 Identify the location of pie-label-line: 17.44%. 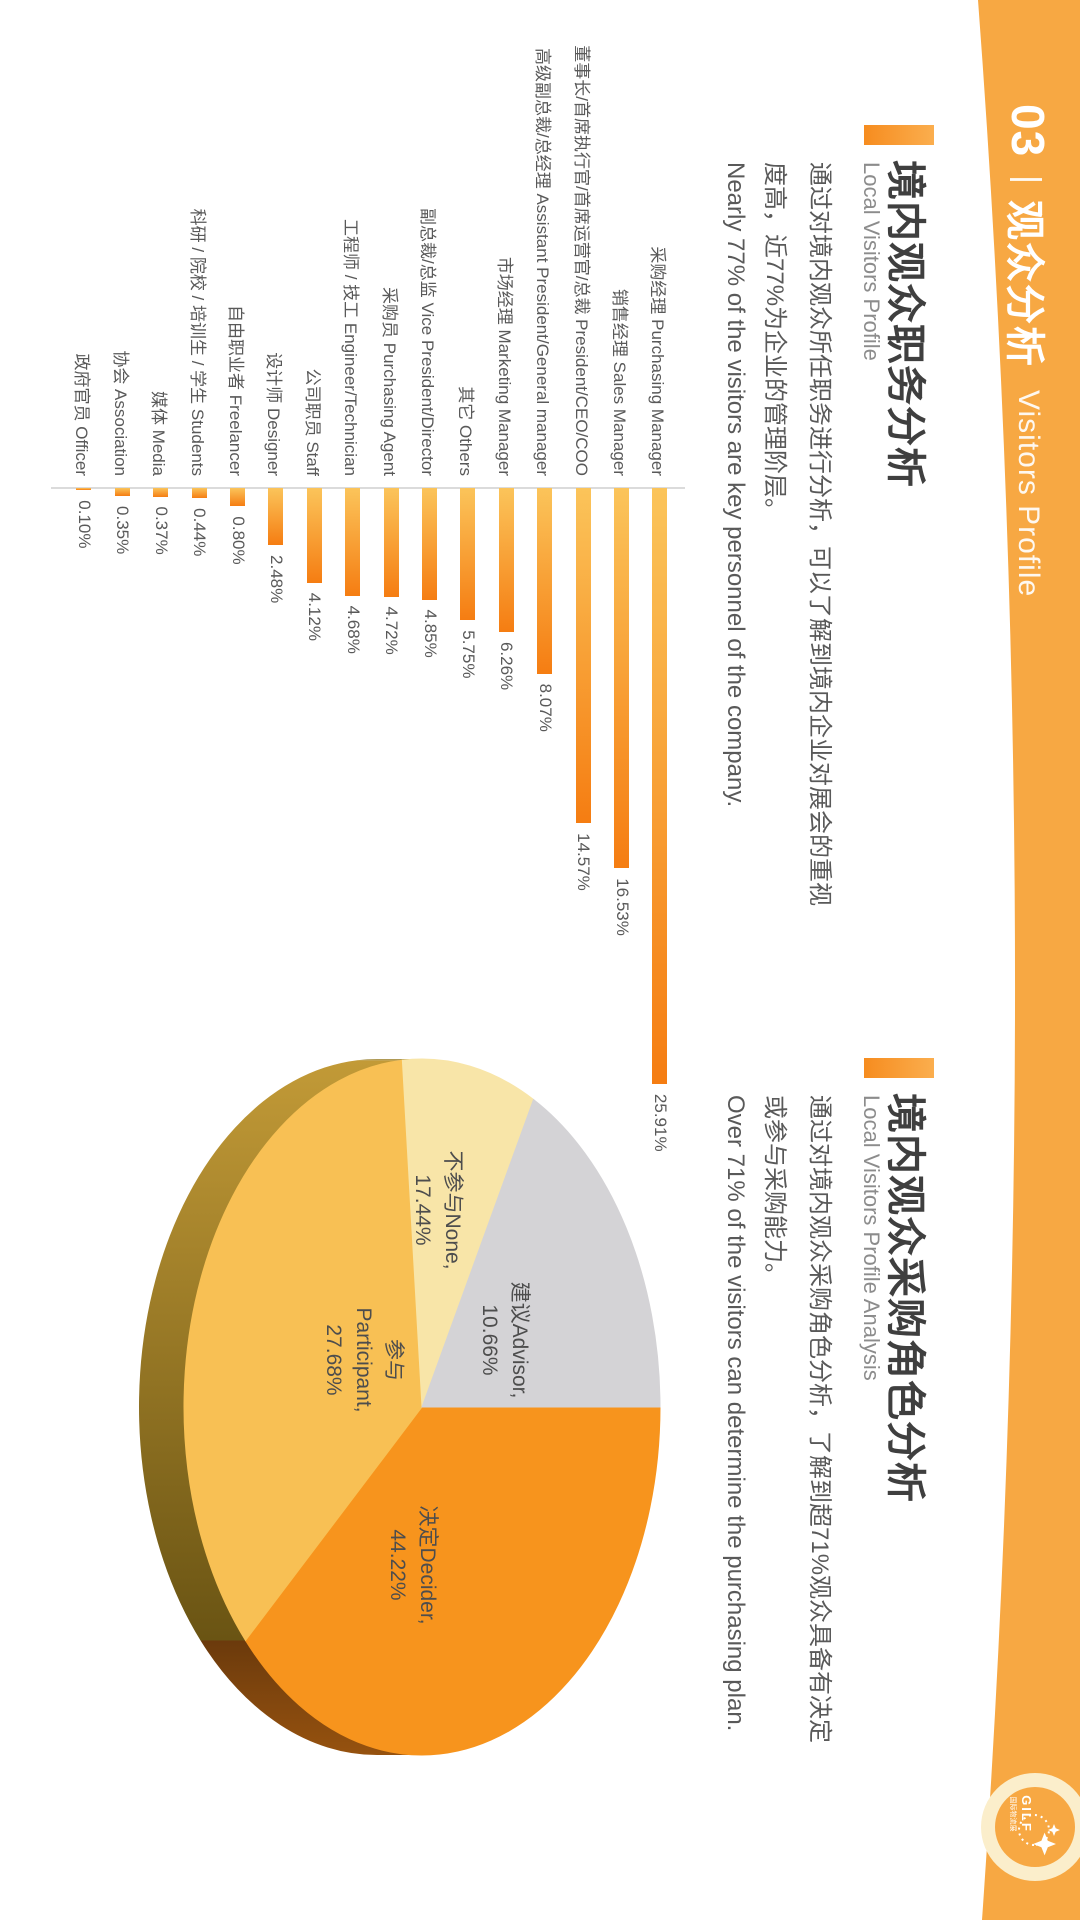
(422, 1210).